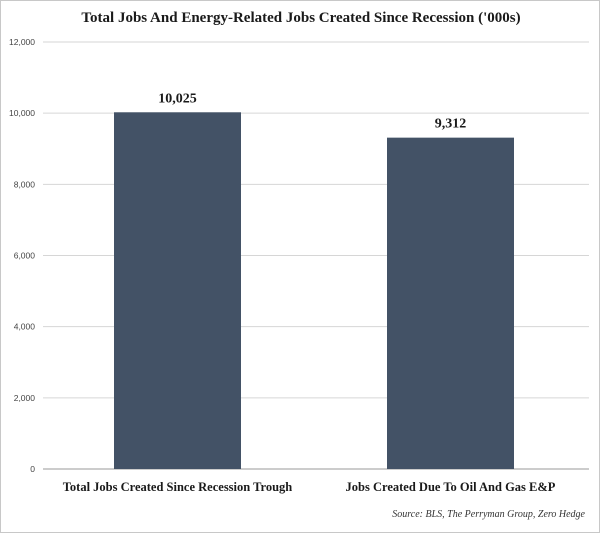 The width and height of the screenshot is (600, 534). Describe the element at coordinates (25, 398) in the screenshot. I see `y-tick-label: 2,000` at that location.